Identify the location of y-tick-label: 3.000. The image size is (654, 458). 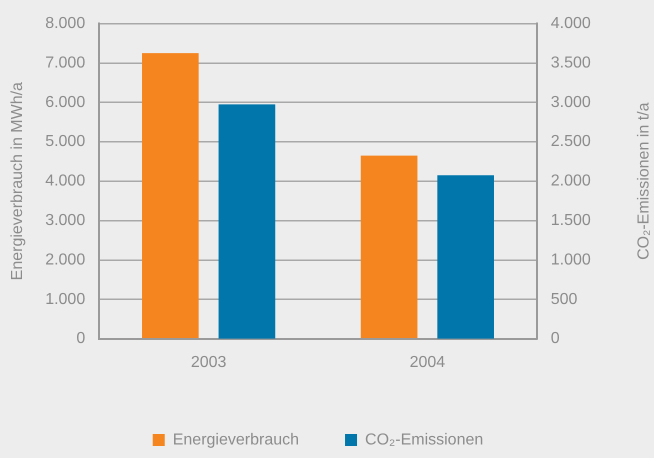
(65, 221).